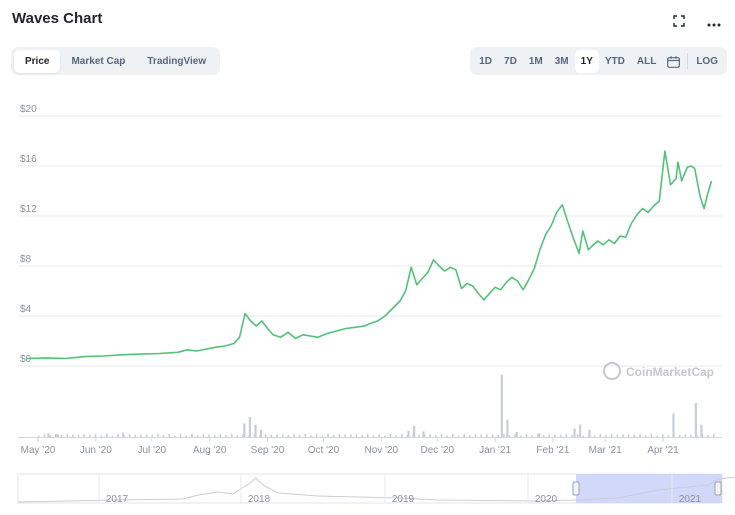 The width and height of the screenshot is (735, 515). Describe the element at coordinates (714, 22) in the screenshot. I see `more-icon` at that location.